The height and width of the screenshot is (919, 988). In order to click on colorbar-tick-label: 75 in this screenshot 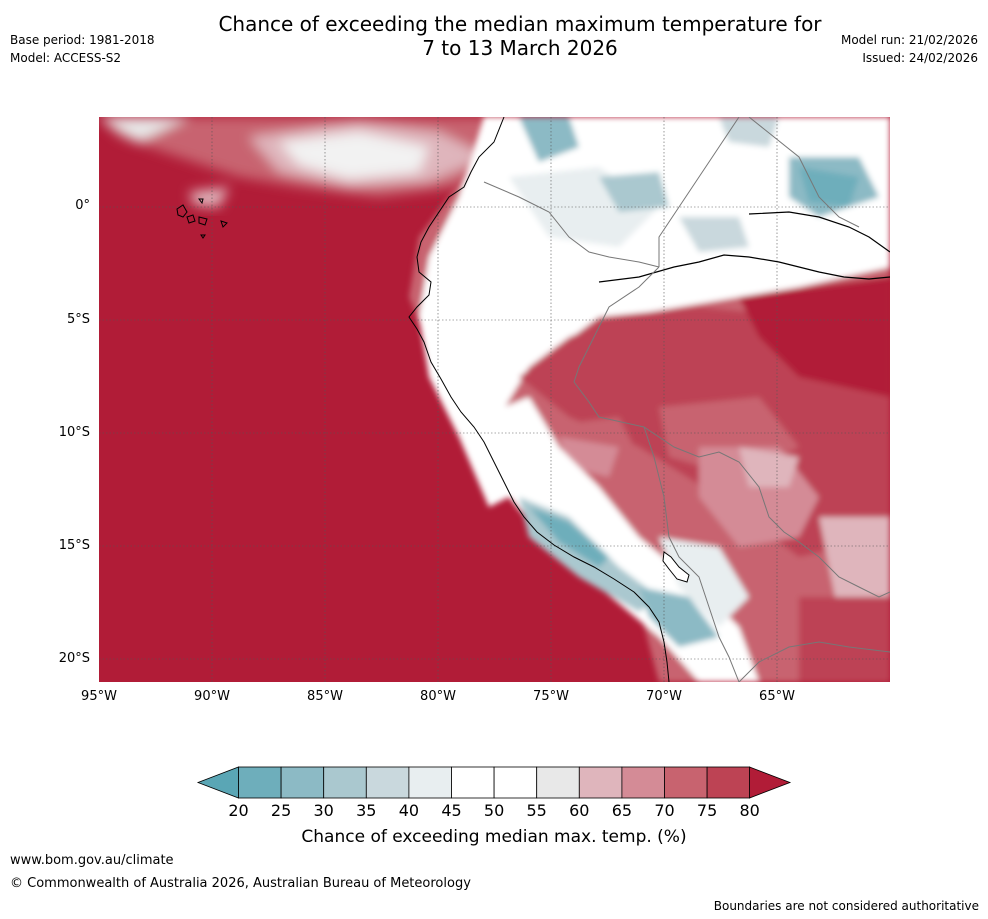, I will do `click(707, 810)`.